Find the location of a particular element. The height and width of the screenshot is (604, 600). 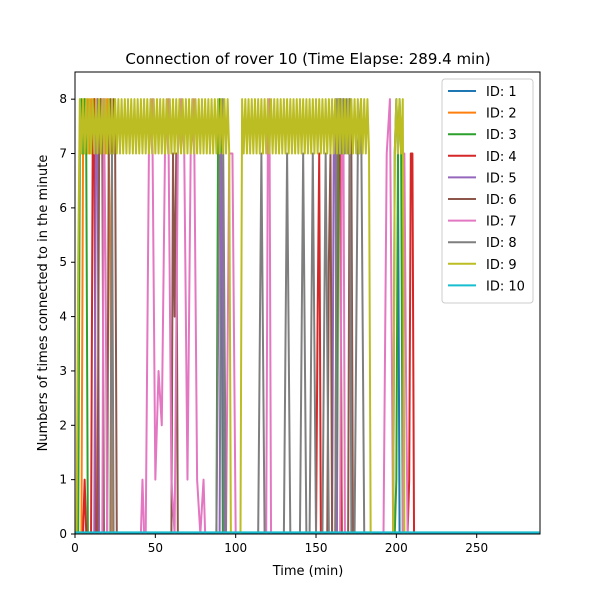

x-tick-label: 150 is located at coordinates (316, 548).